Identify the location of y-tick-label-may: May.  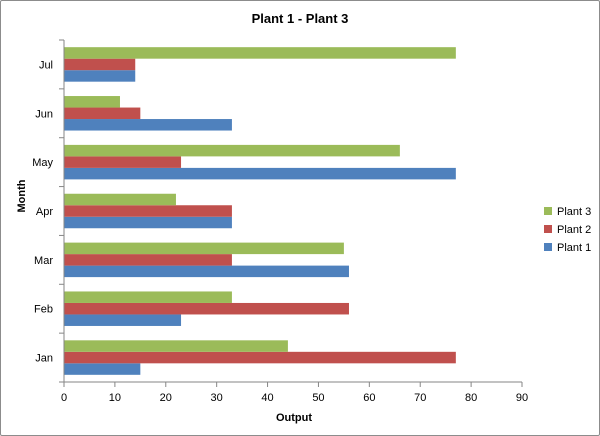
(42, 163).